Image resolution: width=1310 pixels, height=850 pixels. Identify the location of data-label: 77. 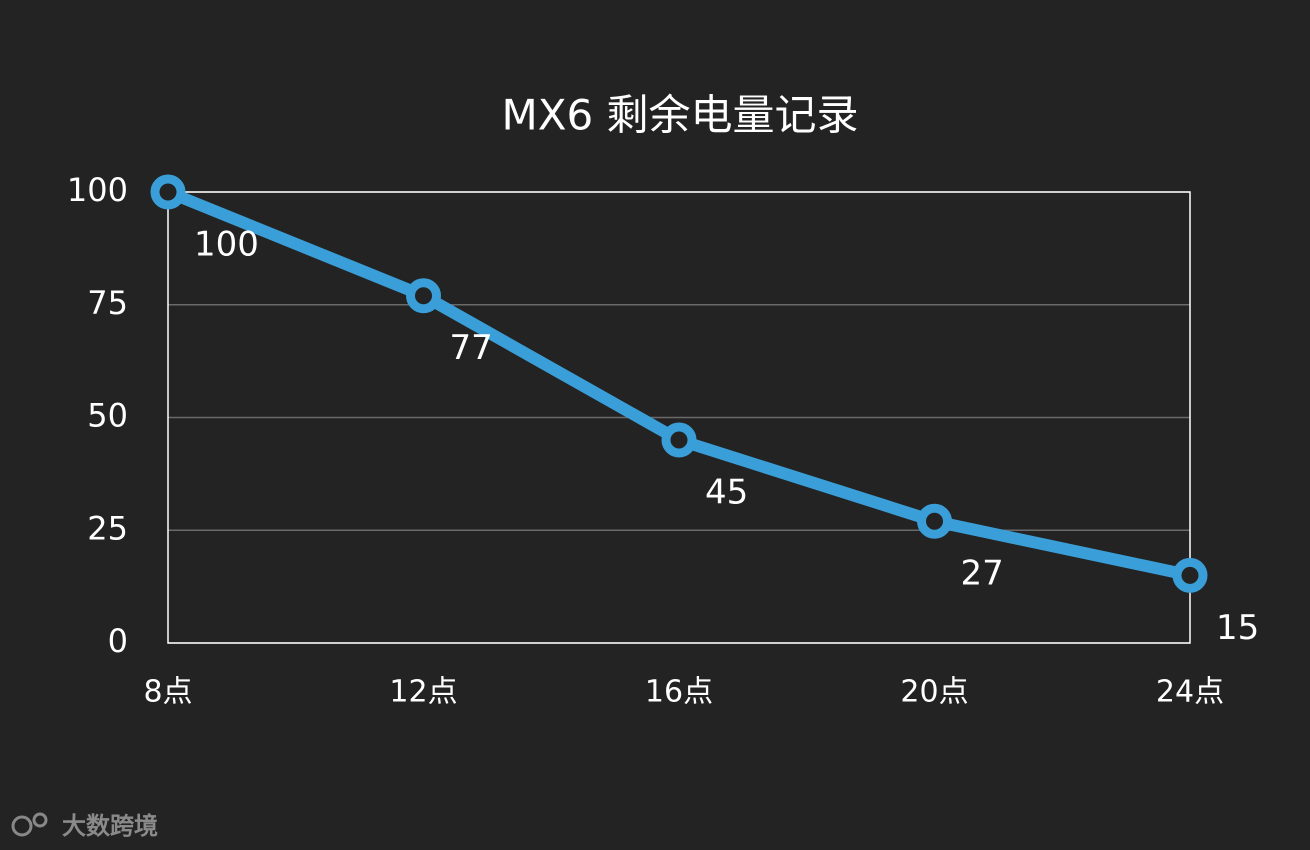
(471, 348).